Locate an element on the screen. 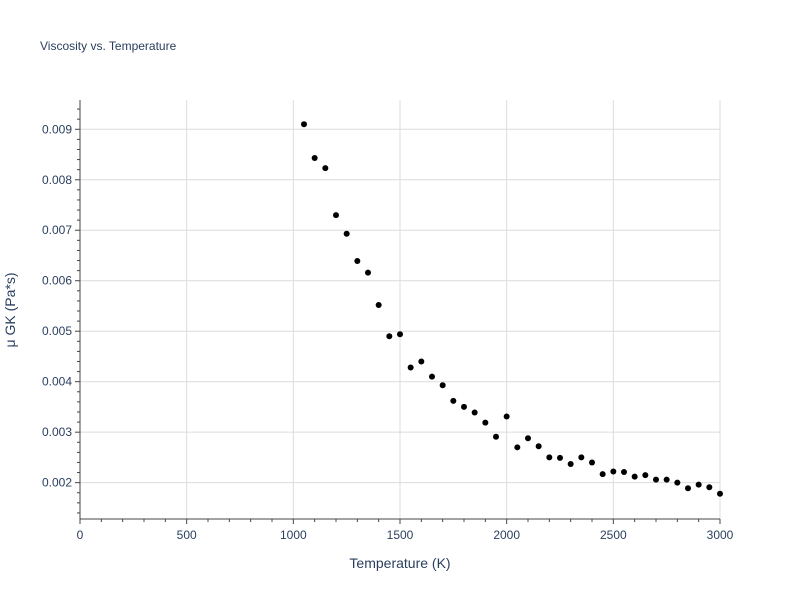 Image resolution: width=800 pixels, height=600 pixels. y-axis-title: μ GK (Pa*s) is located at coordinates (10, 310).